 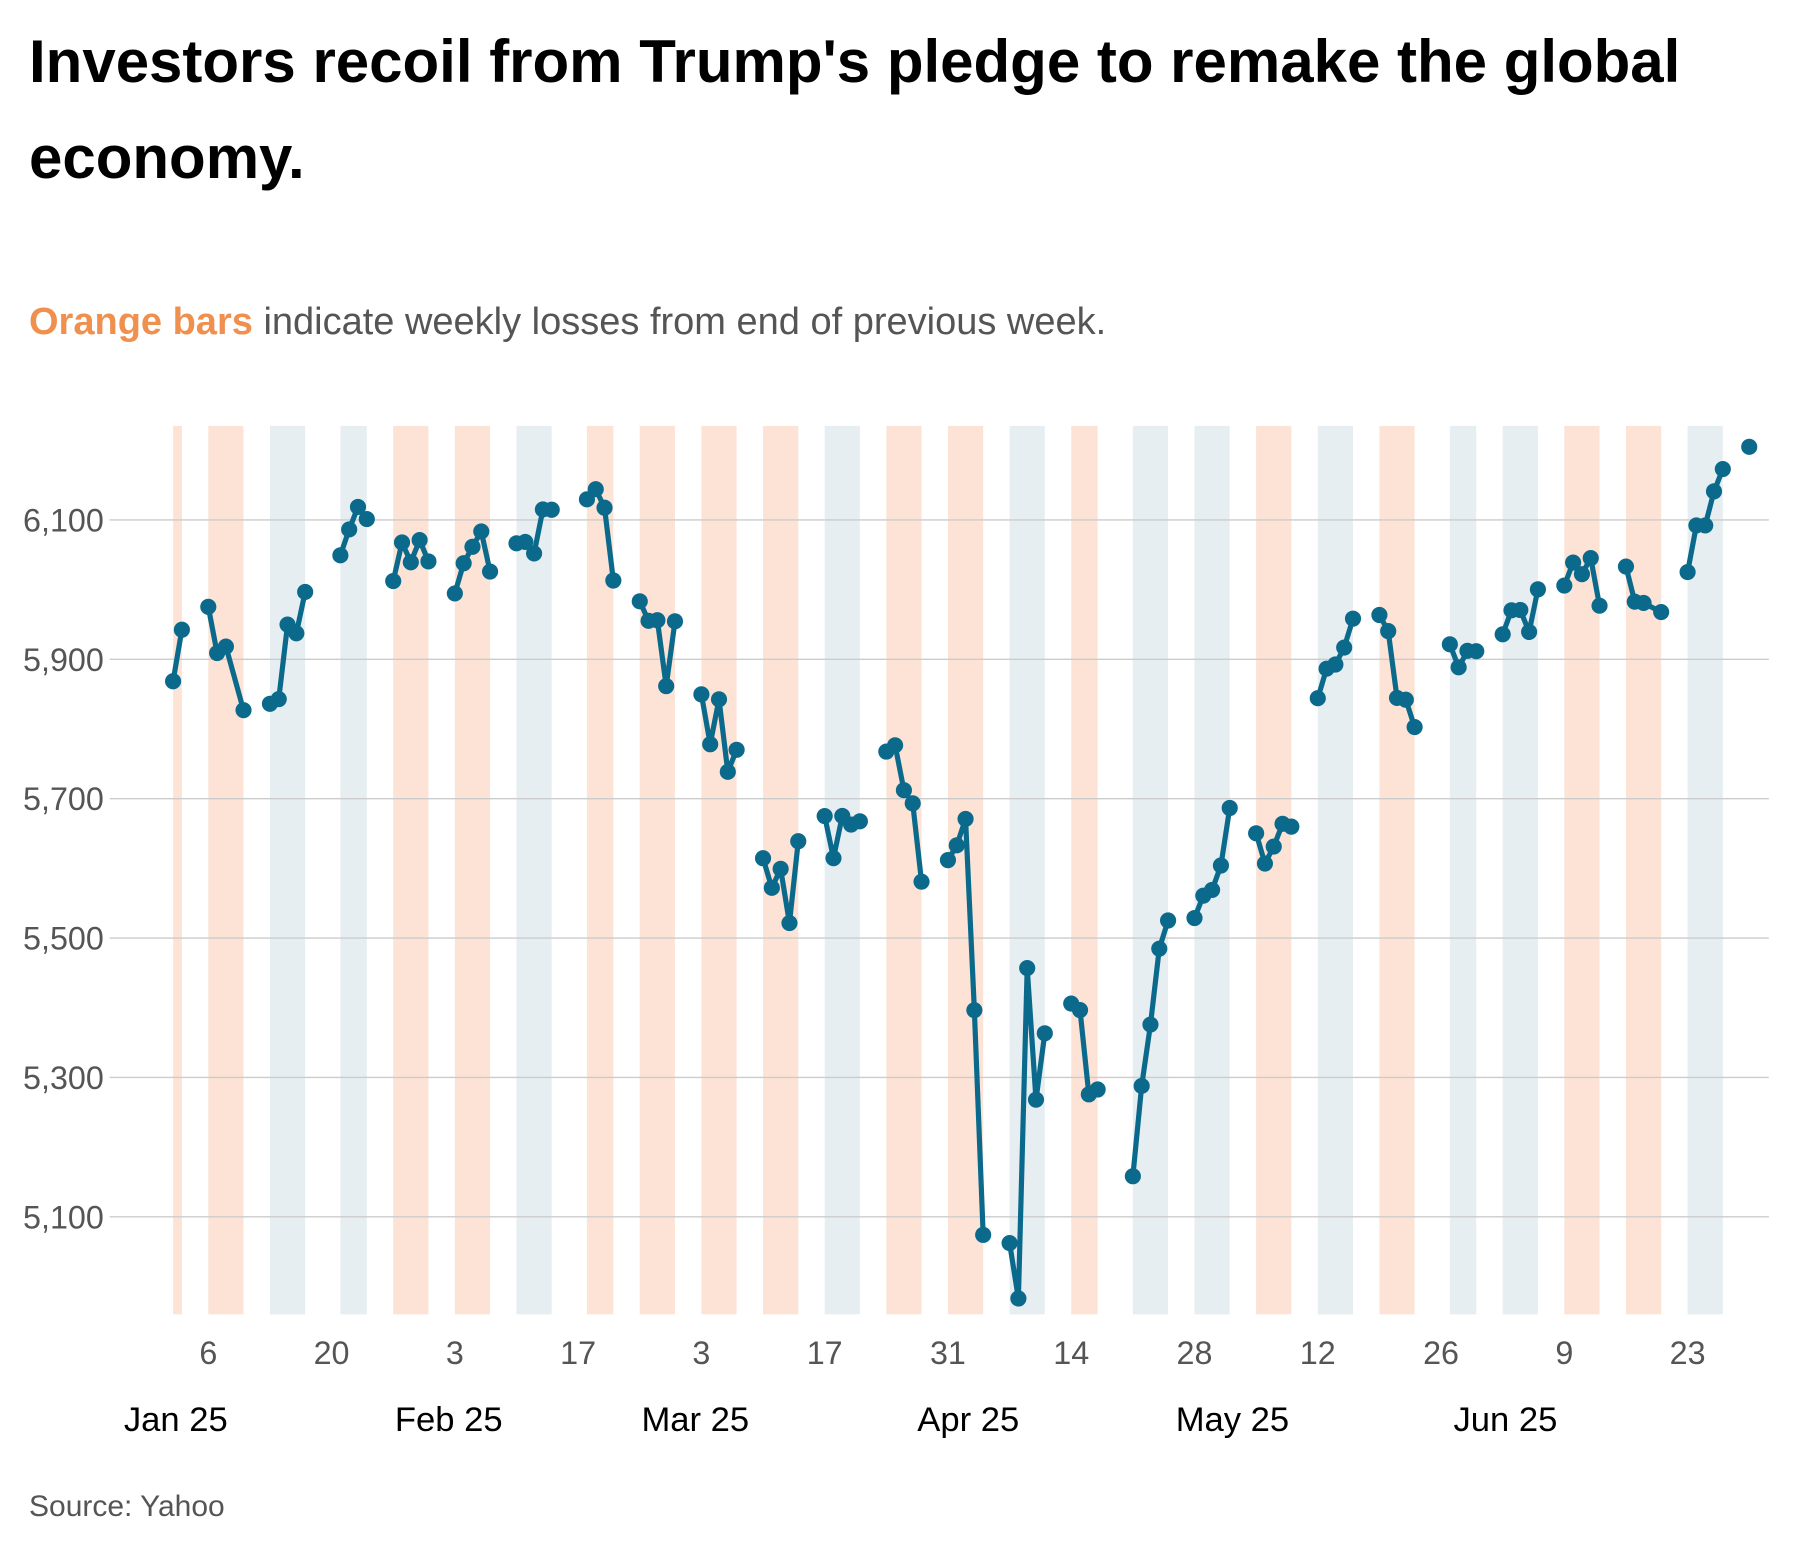 What do you see at coordinates (695, 1420) in the screenshot?
I see `month-label: Mar 25` at bounding box center [695, 1420].